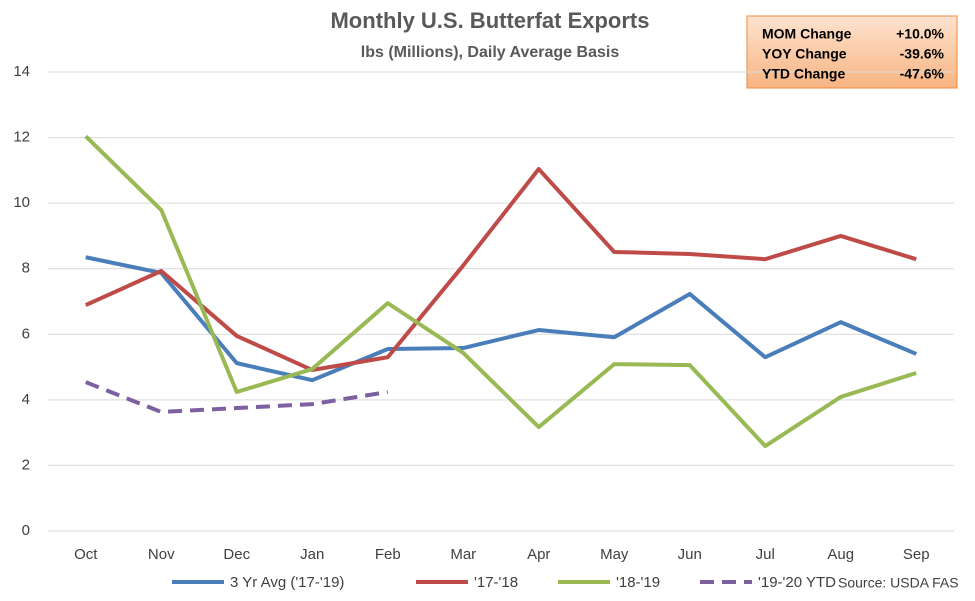 The width and height of the screenshot is (975, 601). I want to click on x-tick-label: Dec, so click(236, 554).